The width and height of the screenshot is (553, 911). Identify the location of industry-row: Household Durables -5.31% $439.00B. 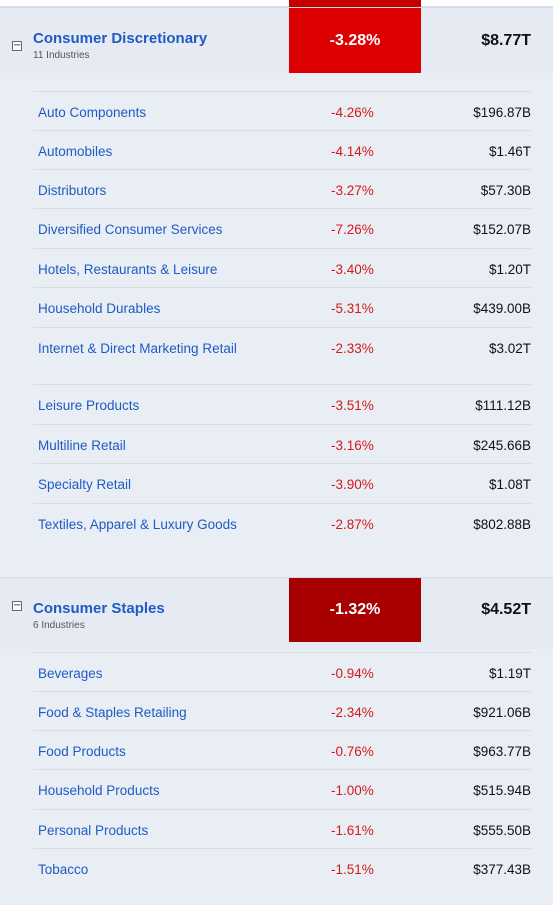
(282, 307).